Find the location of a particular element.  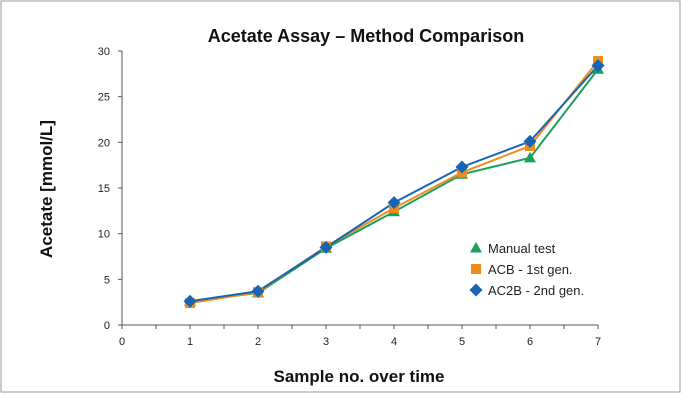

y-tick-label: 0 is located at coordinates (107, 326).